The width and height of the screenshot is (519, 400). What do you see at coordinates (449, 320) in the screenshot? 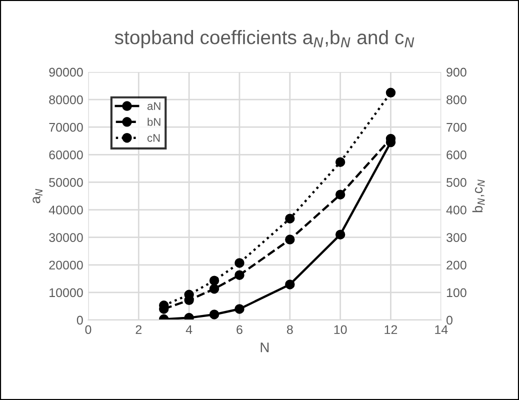
I see `y2-tick-label: 0` at bounding box center [449, 320].